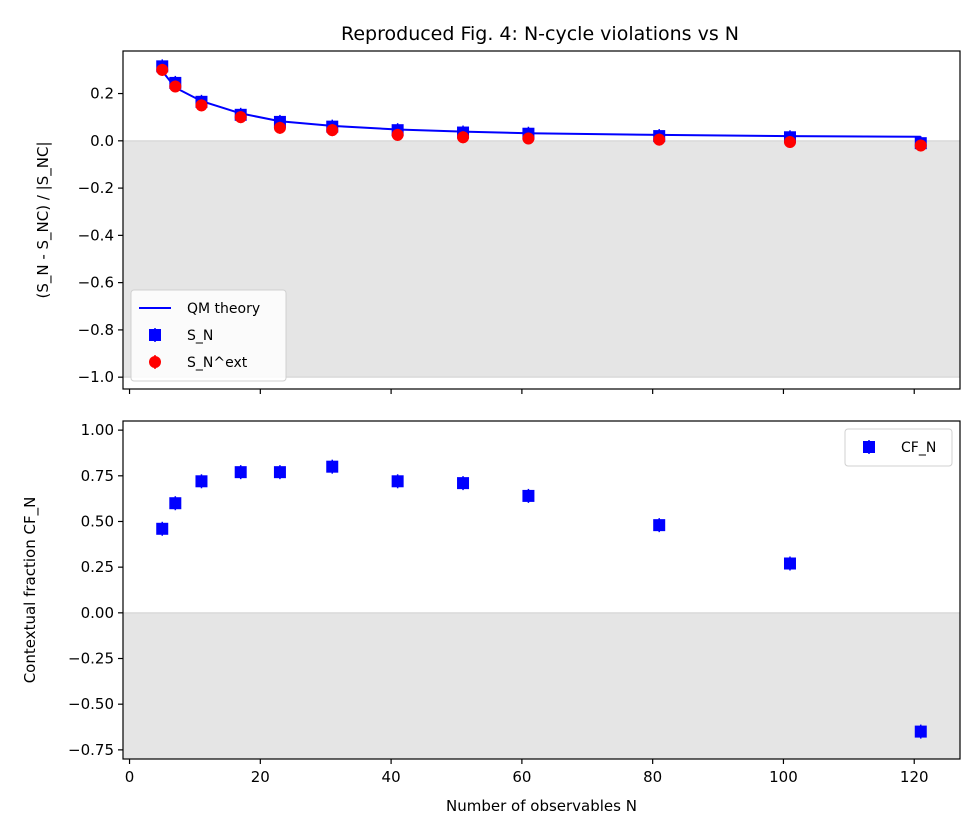 This screenshot has width=980, height=840. What do you see at coordinates (223, 309) in the screenshot?
I see `legend-label: QM theory` at bounding box center [223, 309].